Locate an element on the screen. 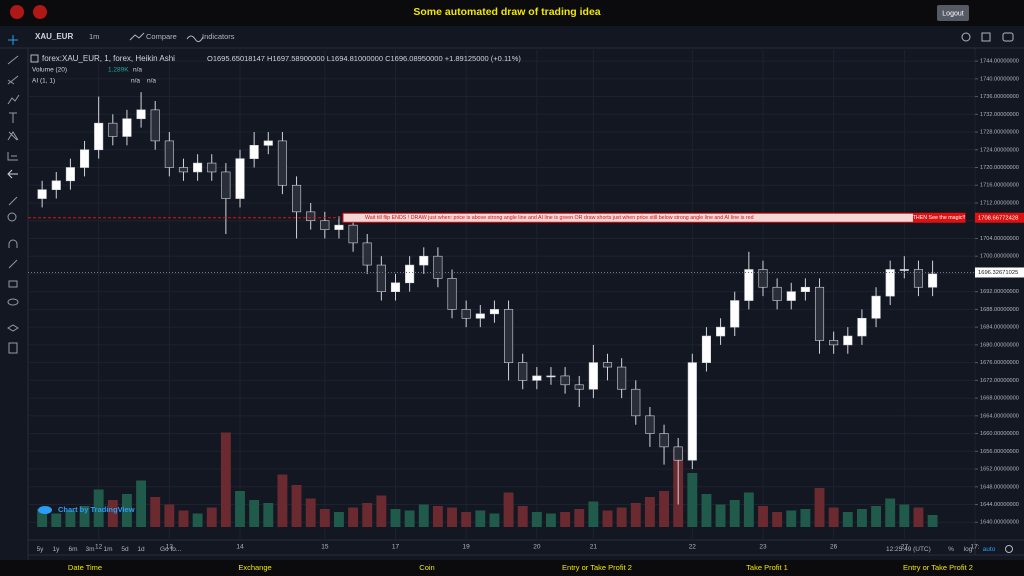 The width and height of the screenshot is (1024, 576). layers-tool is located at coordinates (13, 328).